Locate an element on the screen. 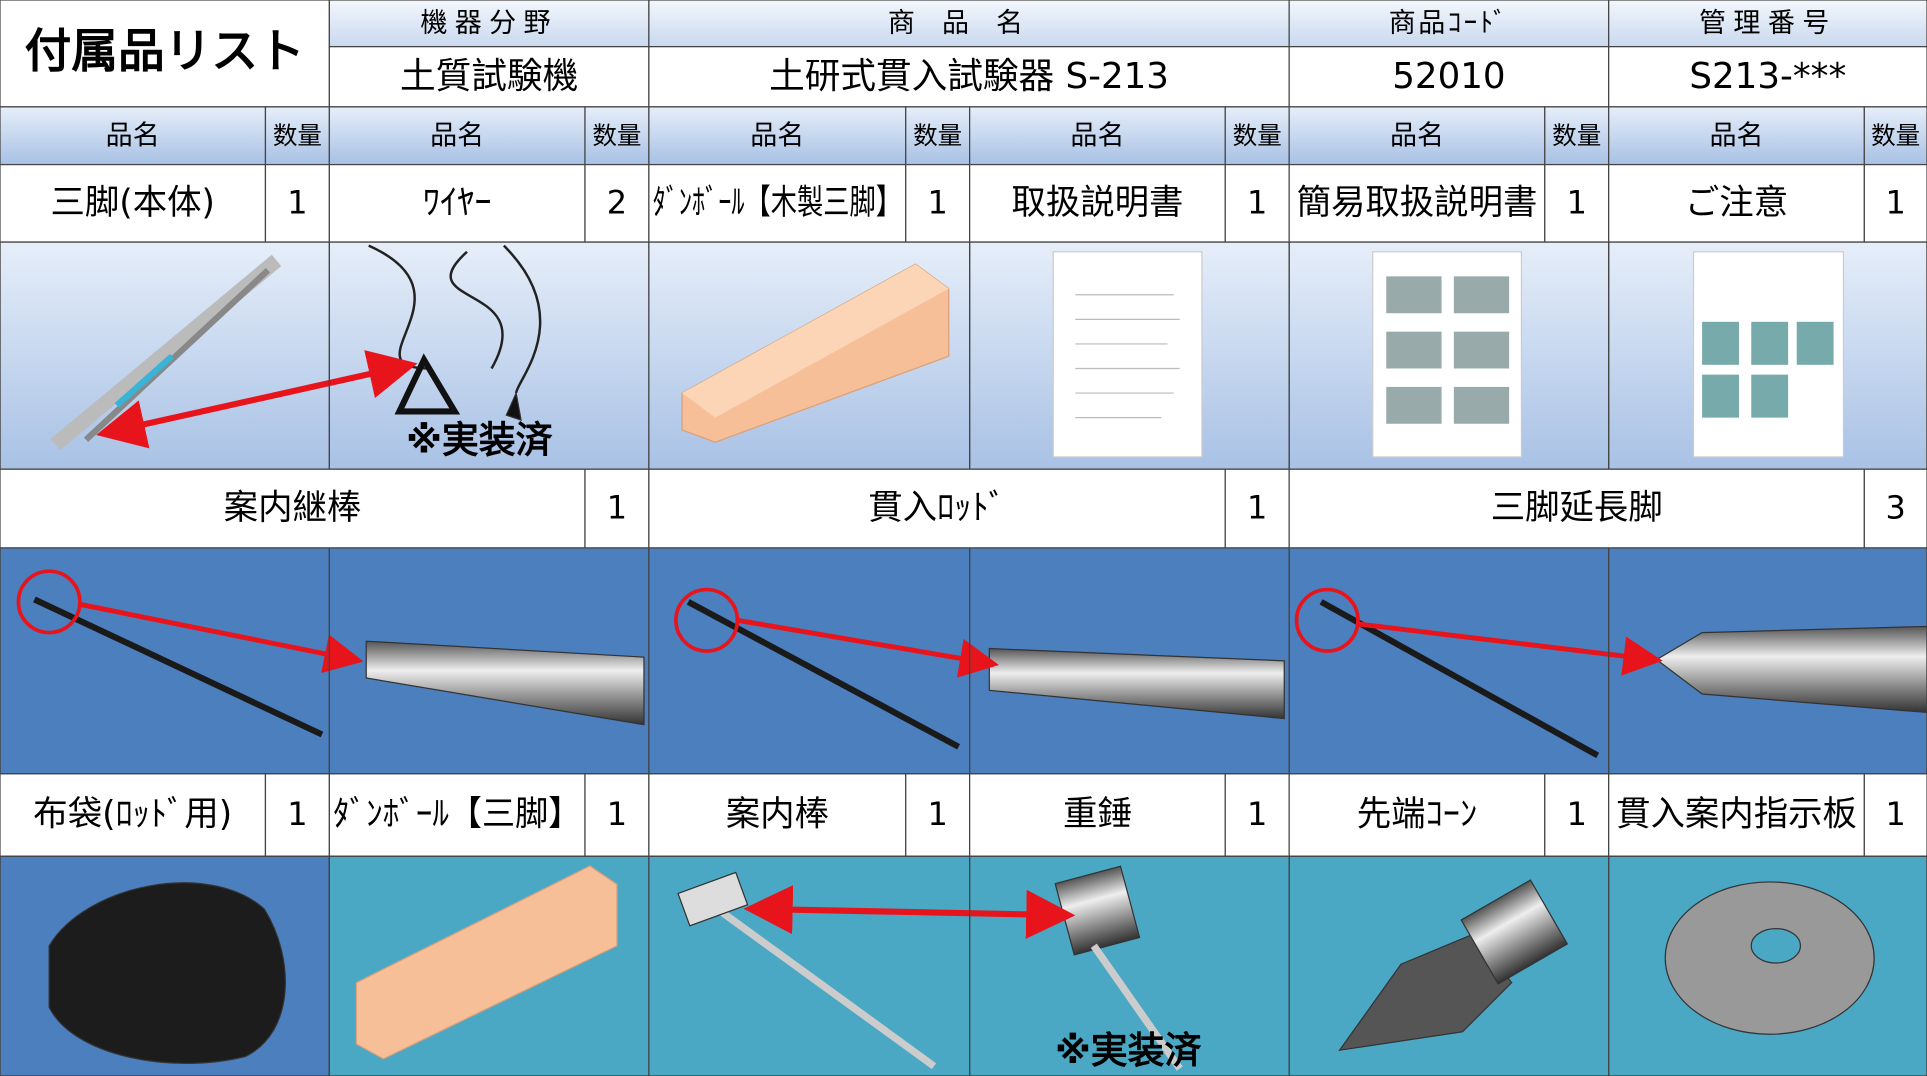  item-name: 先端ｺｰﾝ is located at coordinates (1417, 815).